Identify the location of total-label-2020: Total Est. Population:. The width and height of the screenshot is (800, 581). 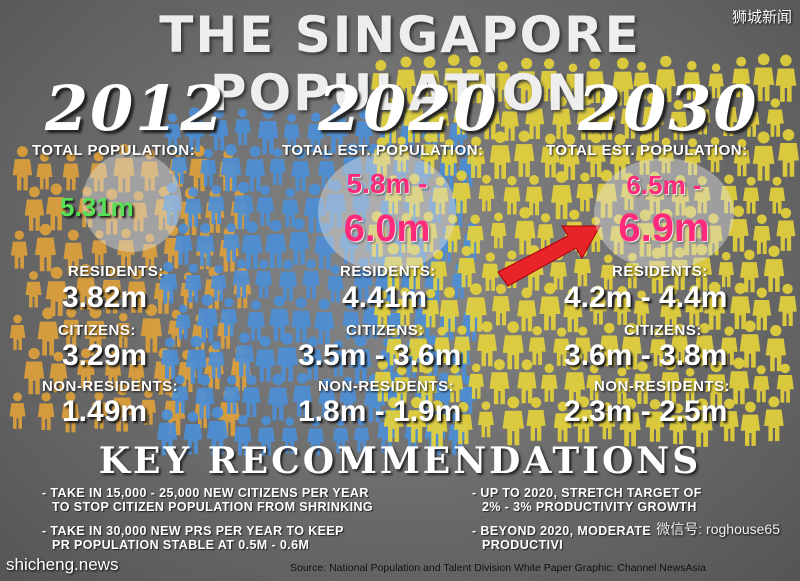
(383, 150).